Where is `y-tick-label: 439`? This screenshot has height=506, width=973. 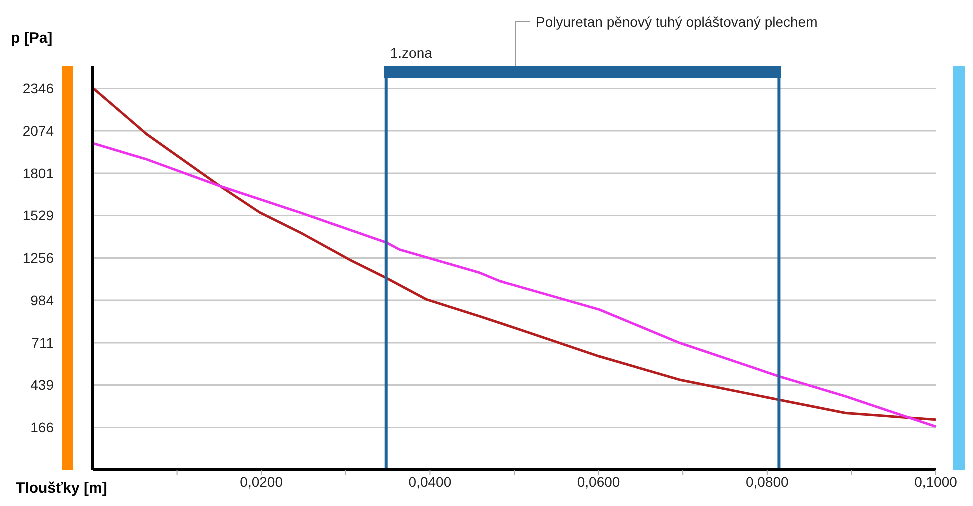 y-tick-label: 439 is located at coordinates (42, 385).